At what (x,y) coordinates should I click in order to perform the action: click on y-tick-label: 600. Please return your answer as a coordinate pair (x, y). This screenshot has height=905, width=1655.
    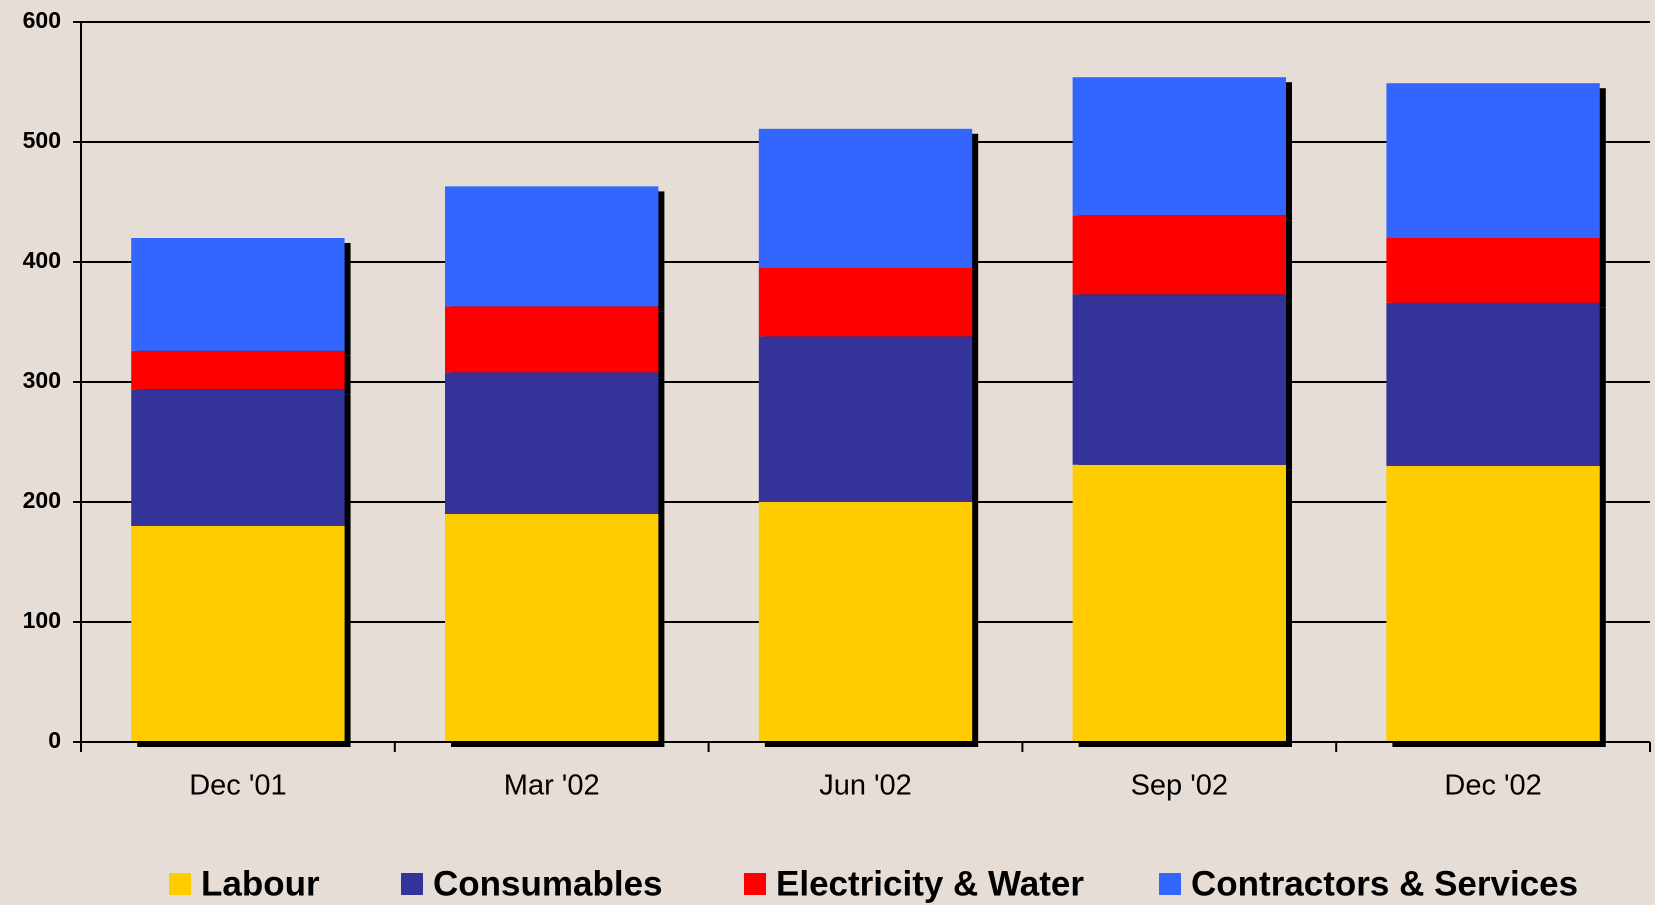
    Looking at the image, I should click on (42, 20).